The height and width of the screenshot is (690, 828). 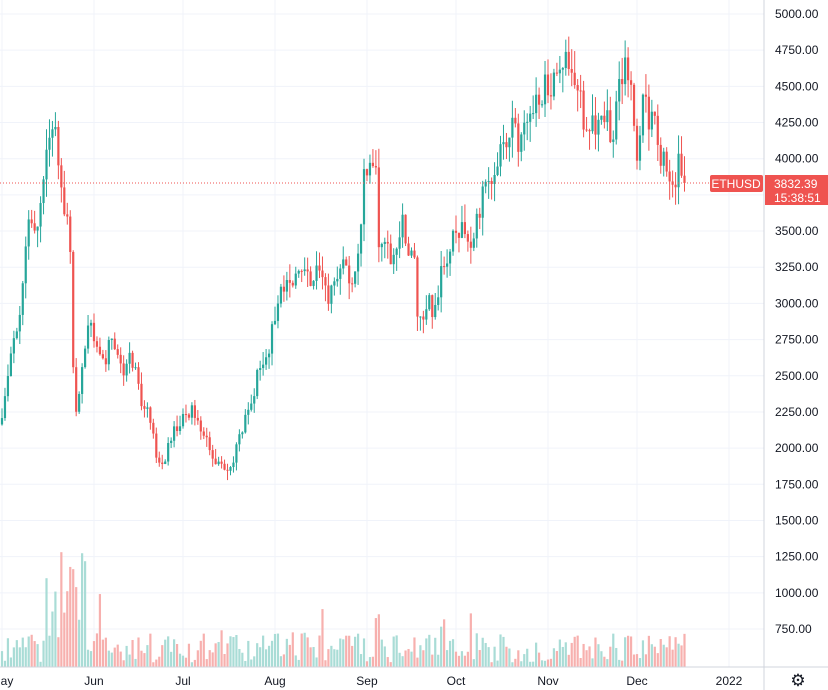 I want to click on gear-icon: ⚙, so click(x=797, y=680).